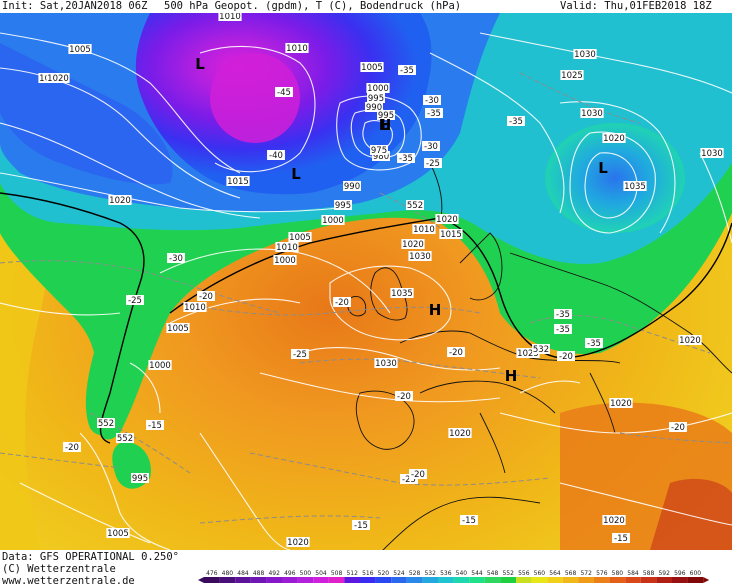 The image size is (732, 587). Describe the element at coordinates (430, 573) in the screenshot. I see `color-scale-label: 532` at that location.